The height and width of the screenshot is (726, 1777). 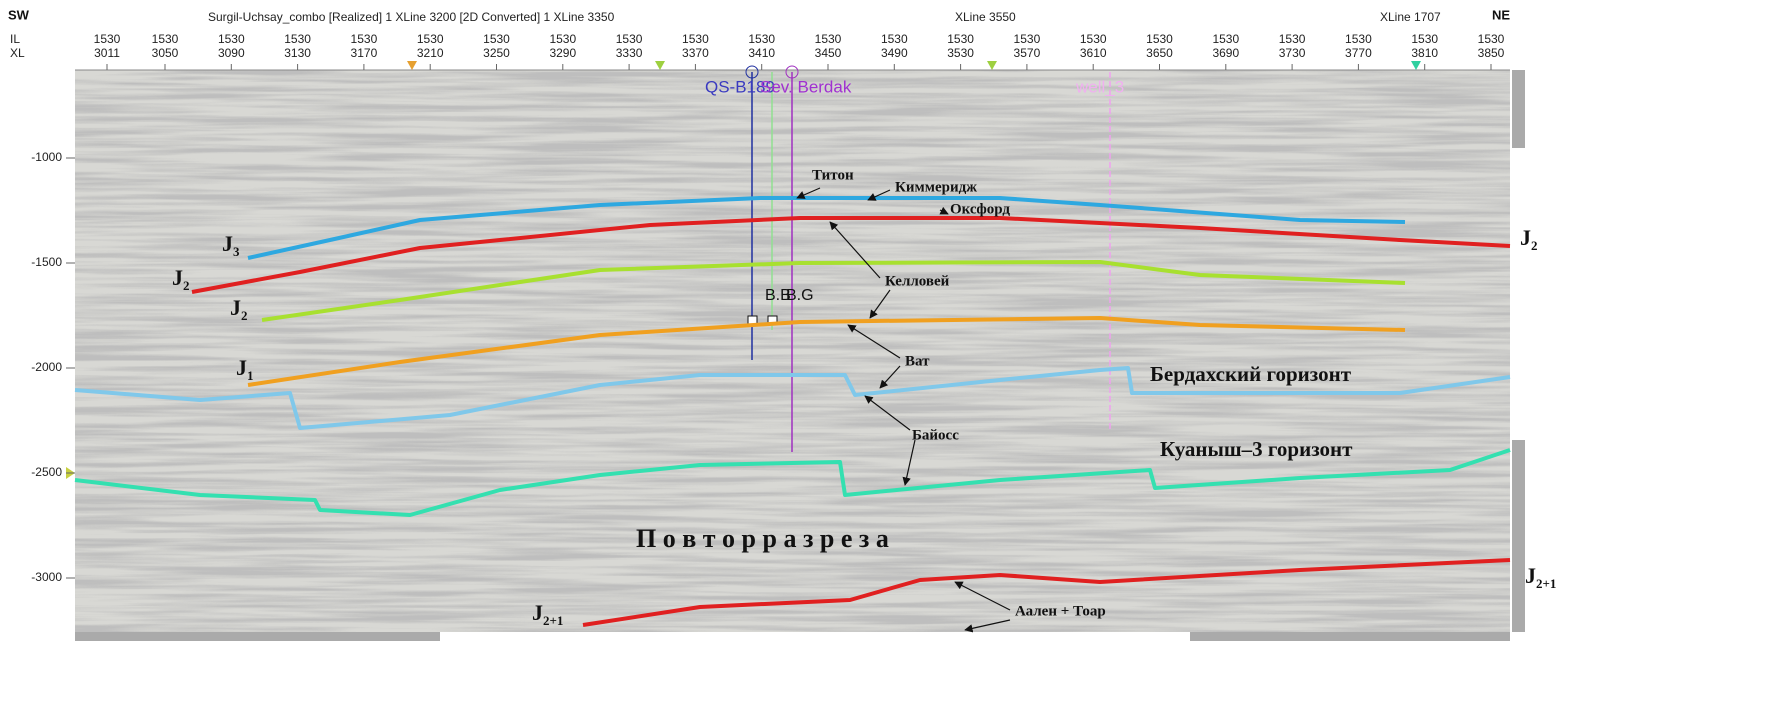 I want to click on xl-label: 3810, so click(x=1424, y=53).